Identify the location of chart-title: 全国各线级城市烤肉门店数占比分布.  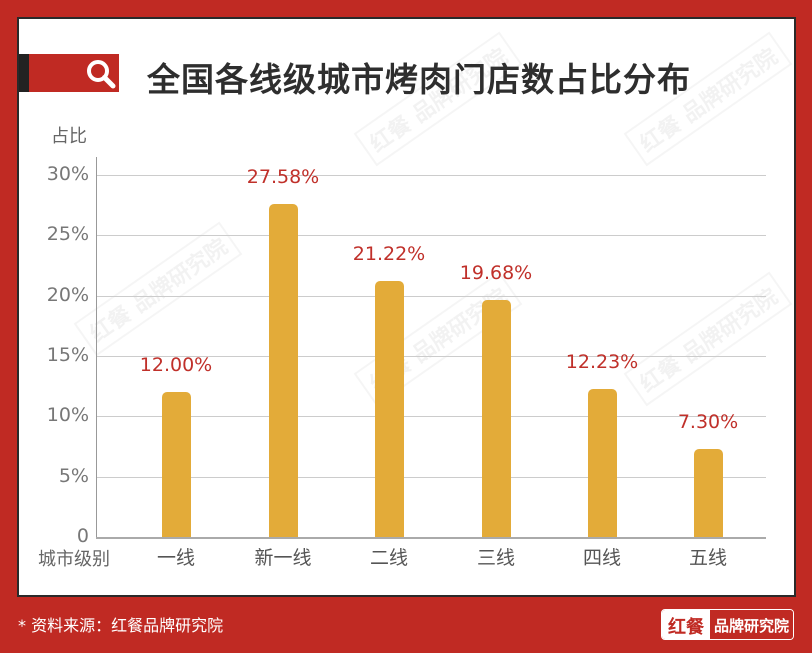
(419, 79).